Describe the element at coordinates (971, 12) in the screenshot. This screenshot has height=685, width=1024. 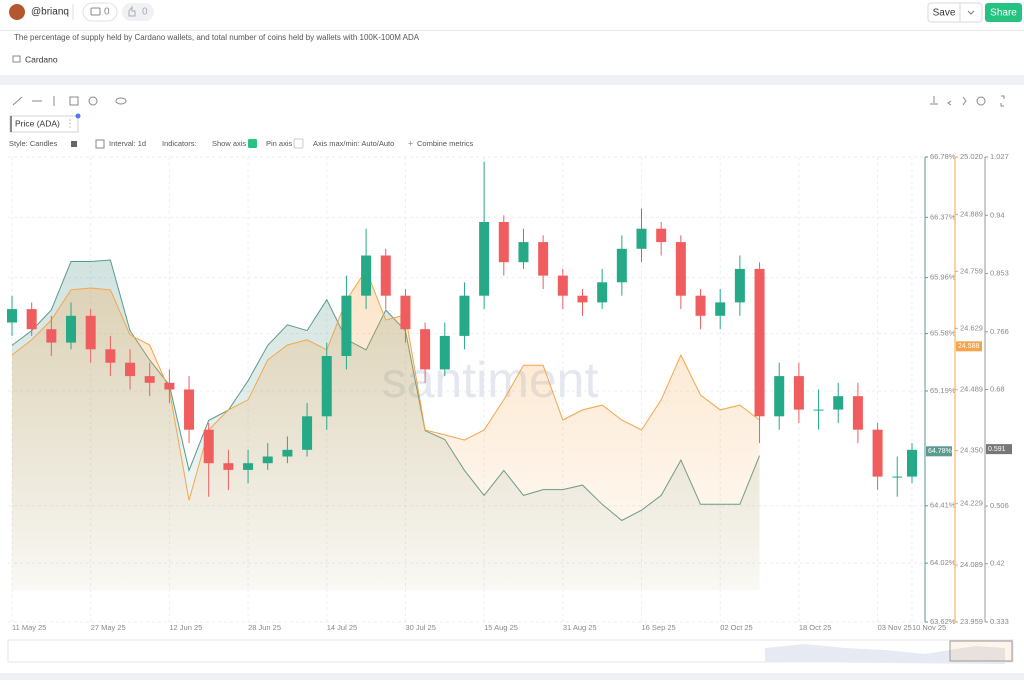
I see `dropdown-icon` at that location.